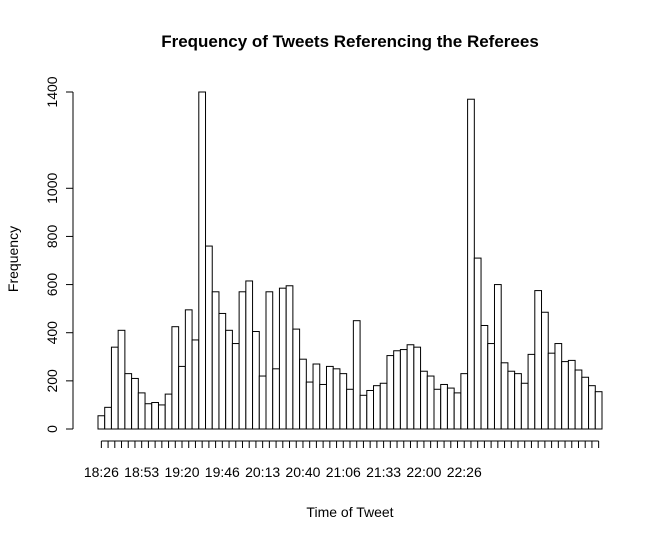 The width and height of the screenshot is (662, 546). What do you see at coordinates (464, 472) in the screenshot?
I see `x-tick-label: 22:26` at bounding box center [464, 472].